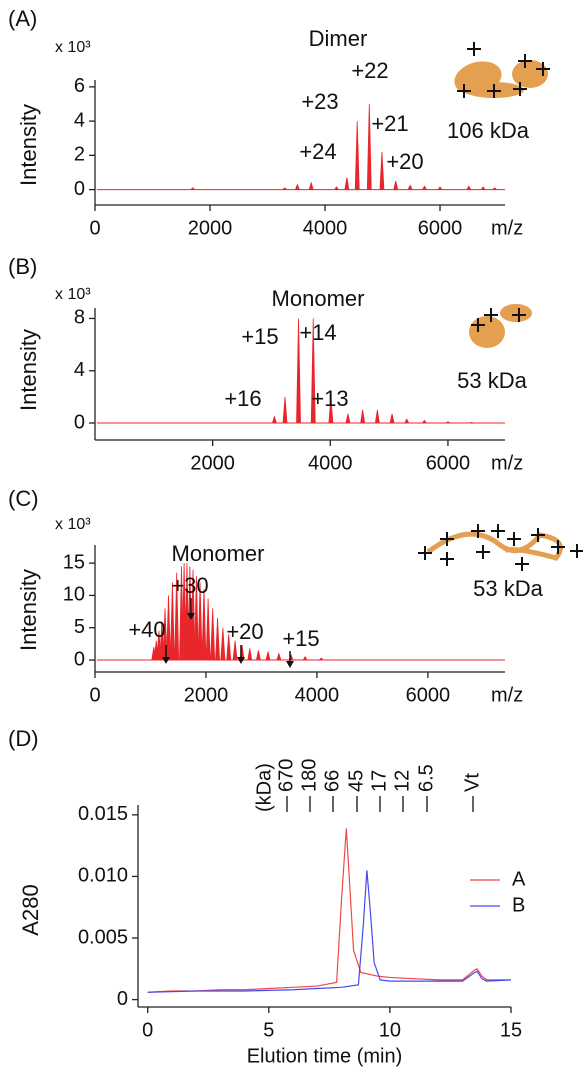 Image resolution: width=583 pixels, height=1072 pixels. What do you see at coordinates (146, 629) in the screenshot?
I see `charge-label: +40` at bounding box center [146, 629].